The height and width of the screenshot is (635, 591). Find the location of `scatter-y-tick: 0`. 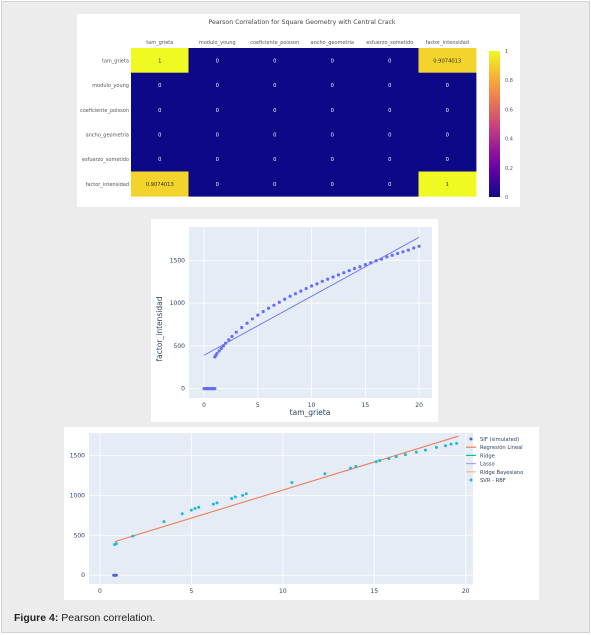

scatter-y-tick: 0 is located at coordinates (183, 389).